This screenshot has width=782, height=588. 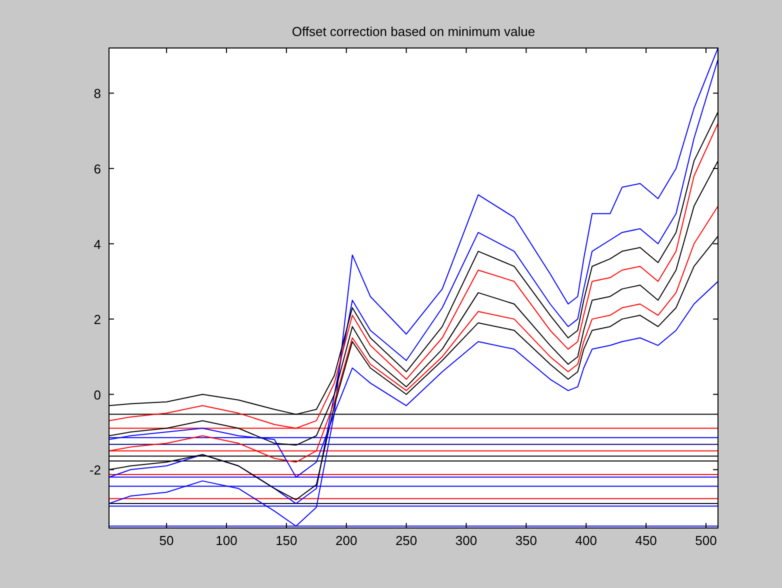 What do you see at coordinates (646, 540) in the screenshot?
I see `x-tick-label: 450` at bounding box center [646, 540].